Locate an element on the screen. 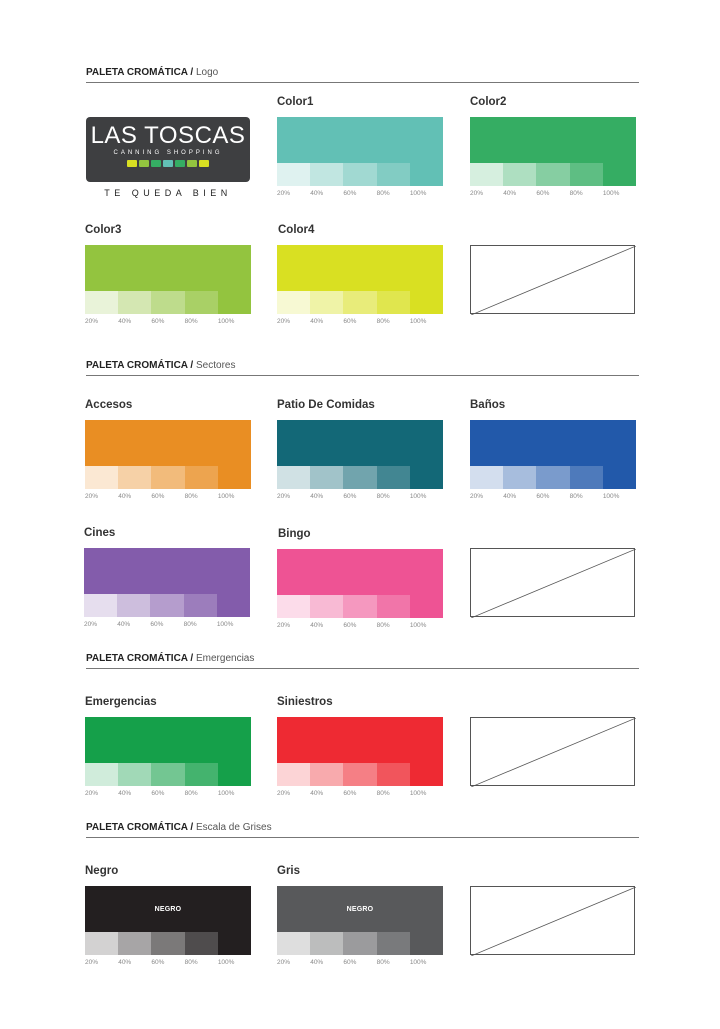  title-negro: Negro is located at coordinates (102, 871).